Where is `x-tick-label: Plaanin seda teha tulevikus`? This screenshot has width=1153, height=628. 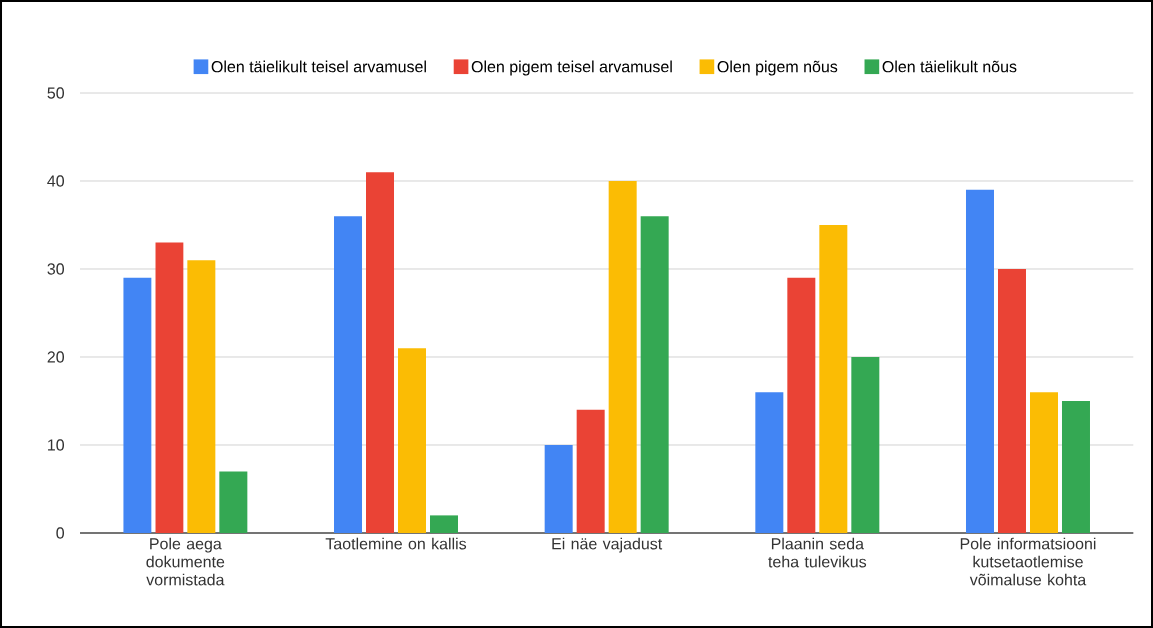 x-tick-label: Plaanin seda teha tulevikus is located at coordinates (817, 552).